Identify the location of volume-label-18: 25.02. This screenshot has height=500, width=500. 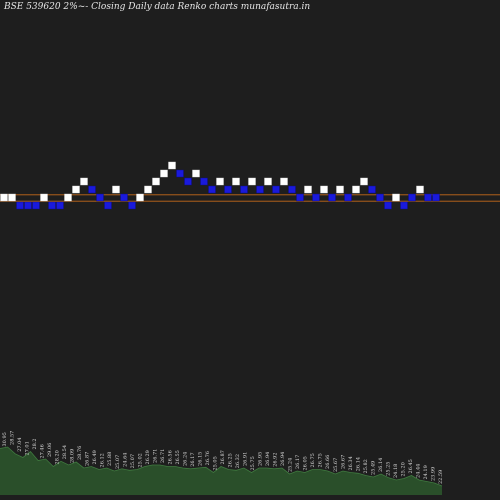
(140, 460).